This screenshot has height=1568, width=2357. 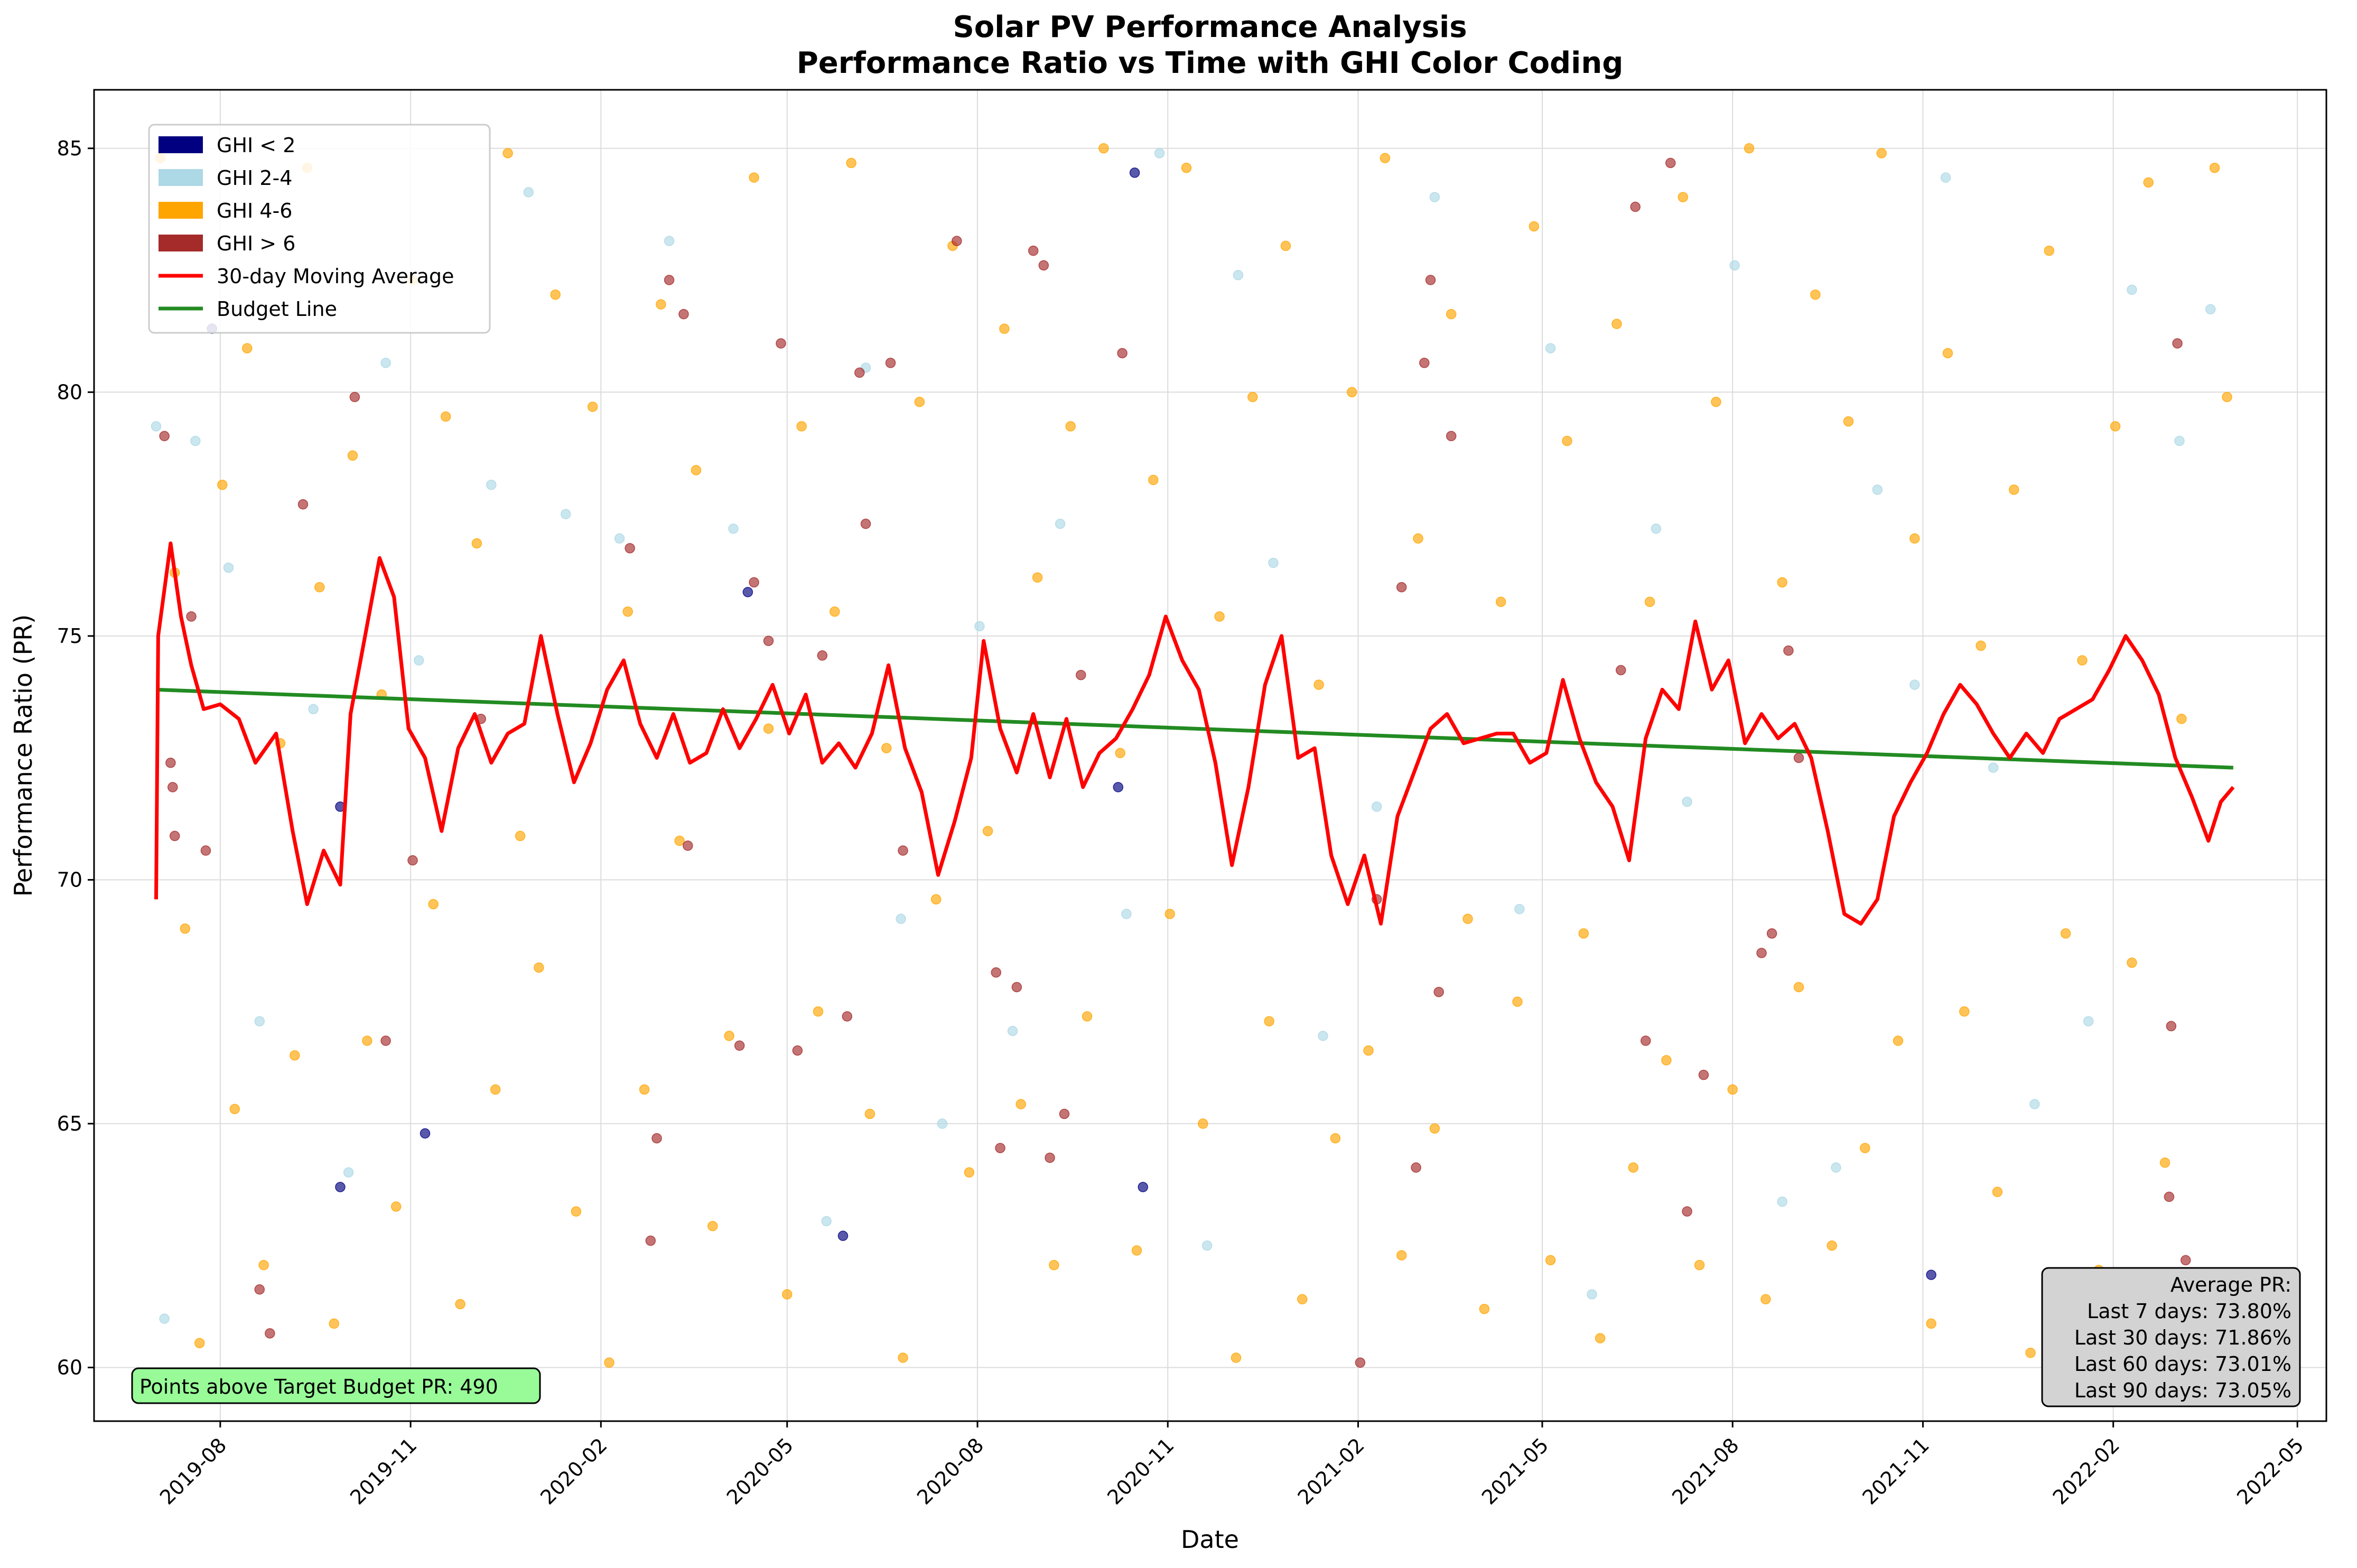 I want to click on points-above-budget-frame, so click(x=336, y=1385).